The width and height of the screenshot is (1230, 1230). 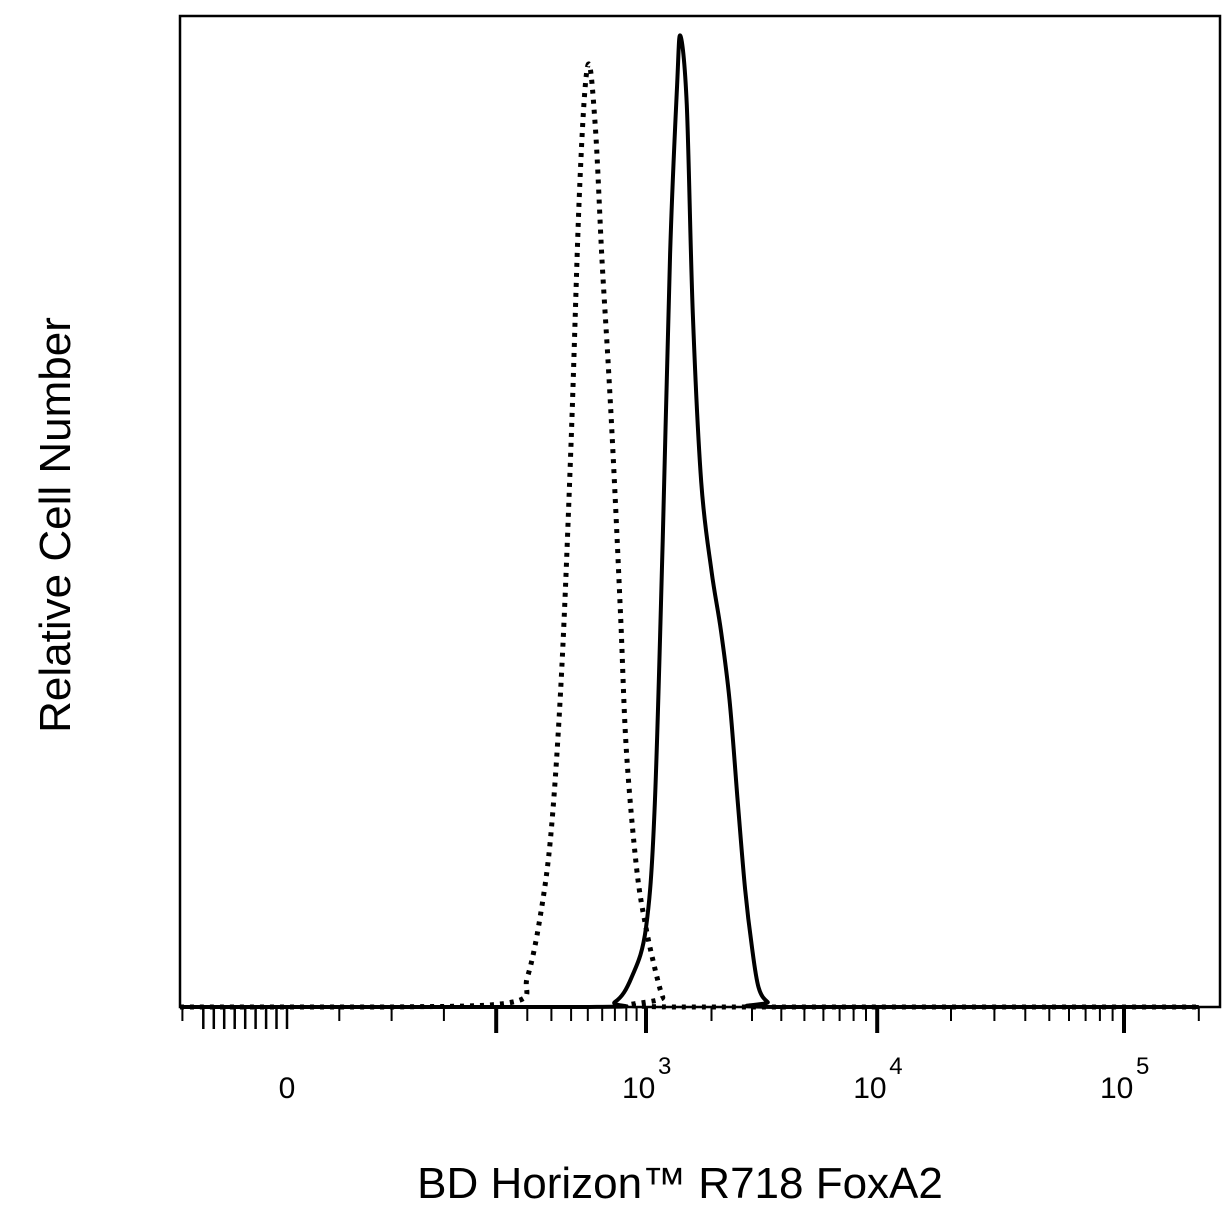 What do you see at coordinates (55, 525) in the screenshot?
I see `y-axis-label: Relative Cell Number` at bounding box center [55, 525].